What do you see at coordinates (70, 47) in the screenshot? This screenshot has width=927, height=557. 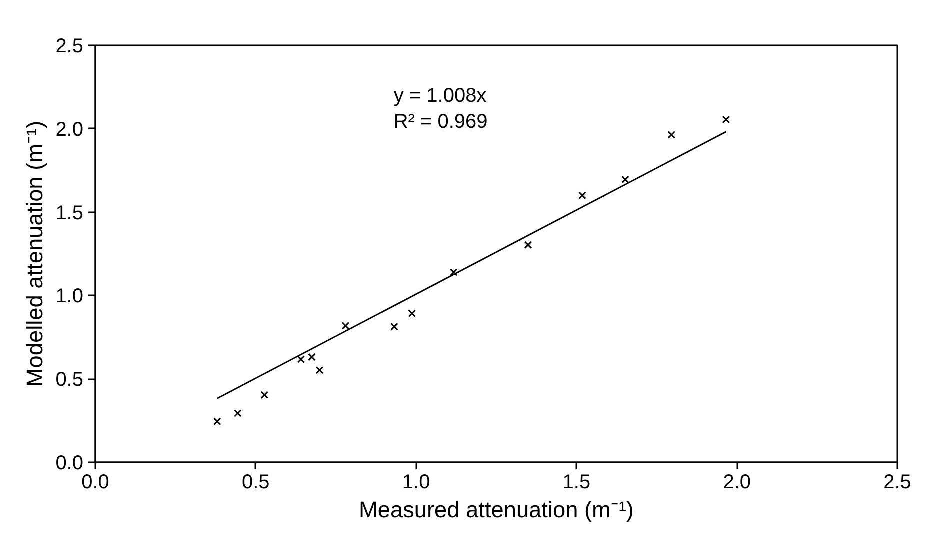 I see `y-tick-label: 2.5` at bounding box center [70, 47].